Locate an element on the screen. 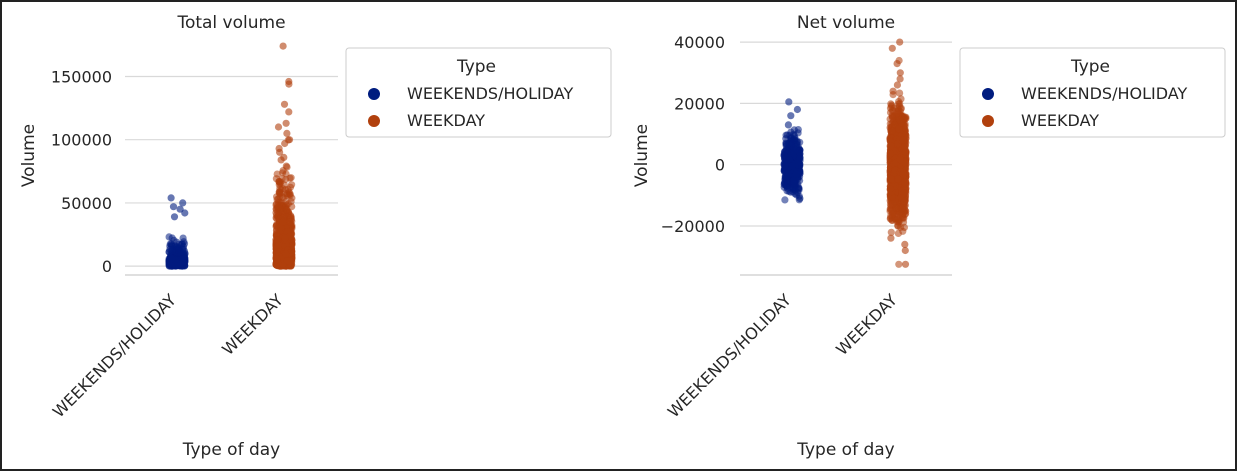 The height and width of the screenshot is (473, 1237). x-tick-label: WEEKENDS/HOLIDAY is located at coordinates (114, 355).